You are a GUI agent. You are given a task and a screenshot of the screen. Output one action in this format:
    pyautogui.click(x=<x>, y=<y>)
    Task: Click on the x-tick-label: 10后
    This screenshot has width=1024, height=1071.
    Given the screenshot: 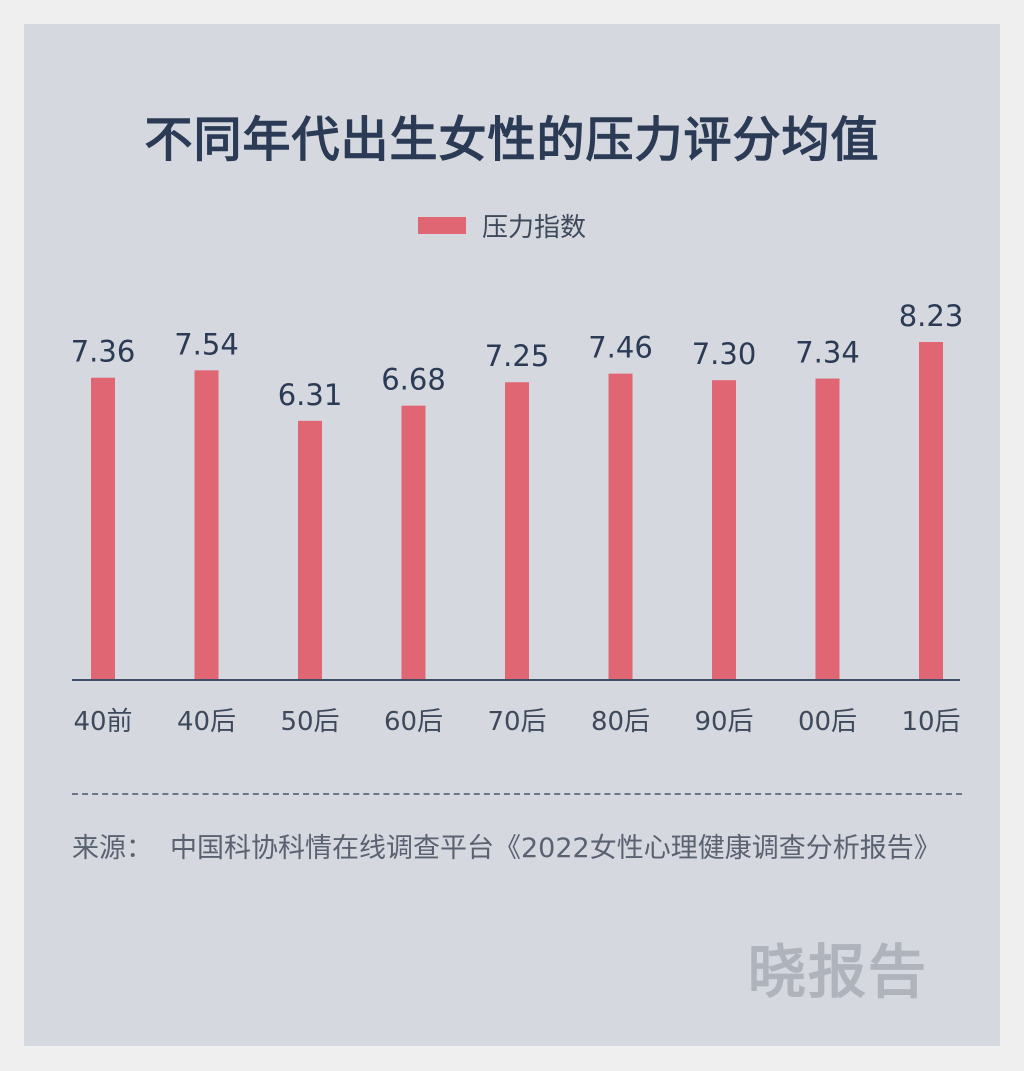 What is the action you would take?
    pyautogui.click(x=930, y=722)
    